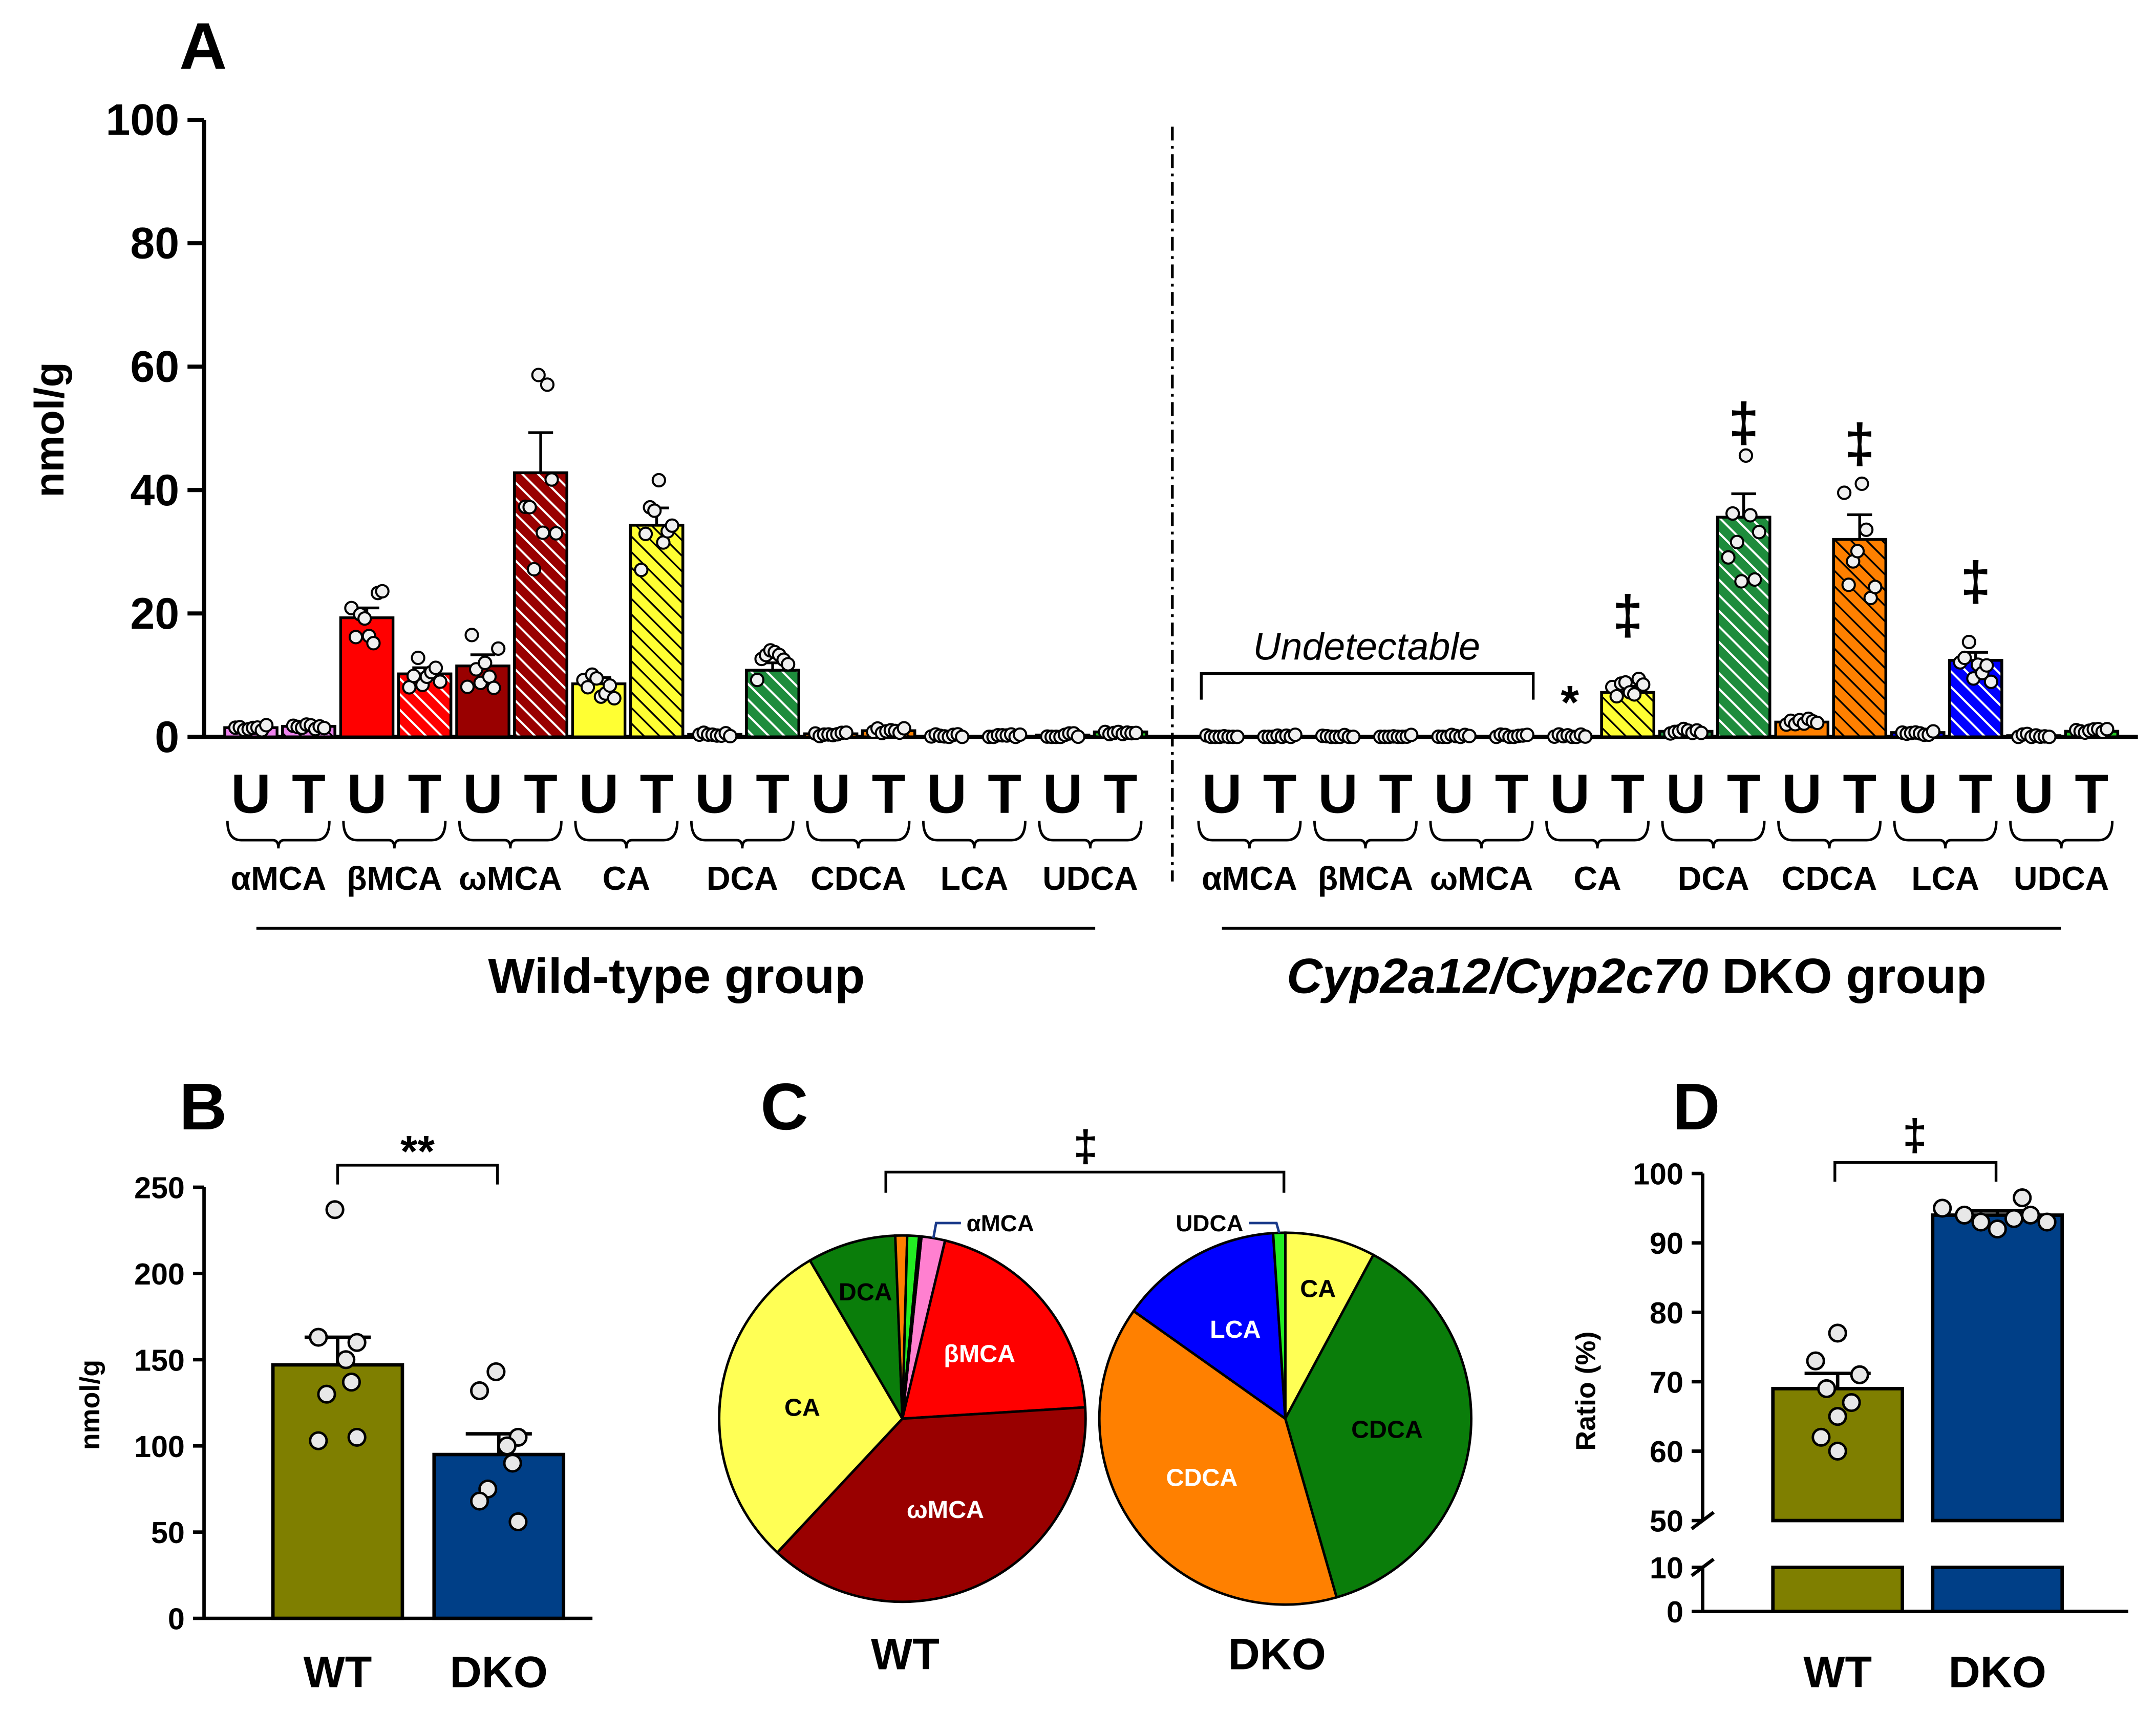  I want to click on x-label-lca-t-wt: T, so click(1004, 793).